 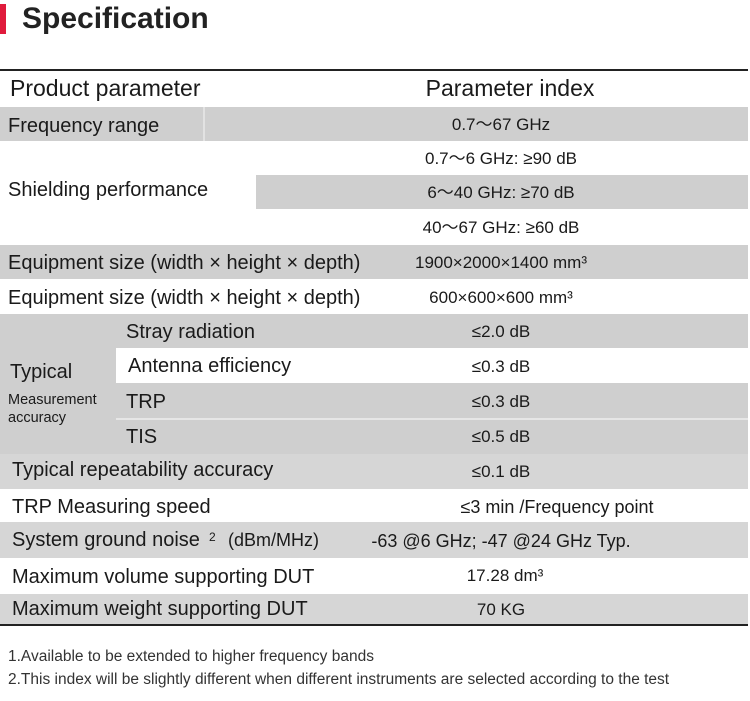 I want to click on header-product-parameter: Product parameter, so click(x=105, y=88).